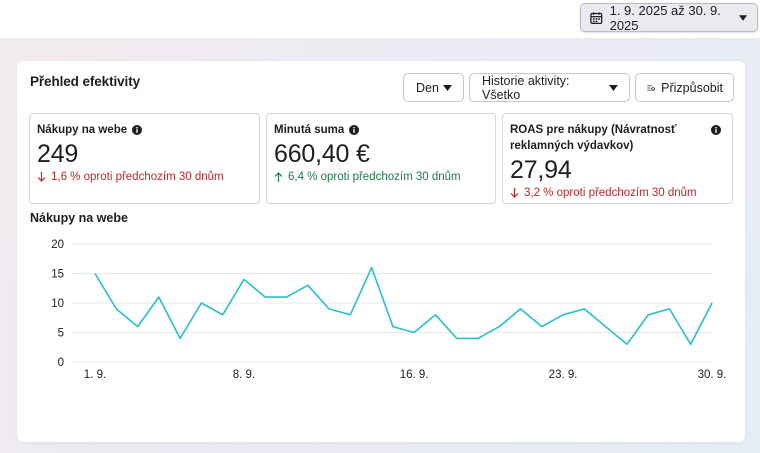  I want to click on y-tick-label: 5, so click(61, 334).